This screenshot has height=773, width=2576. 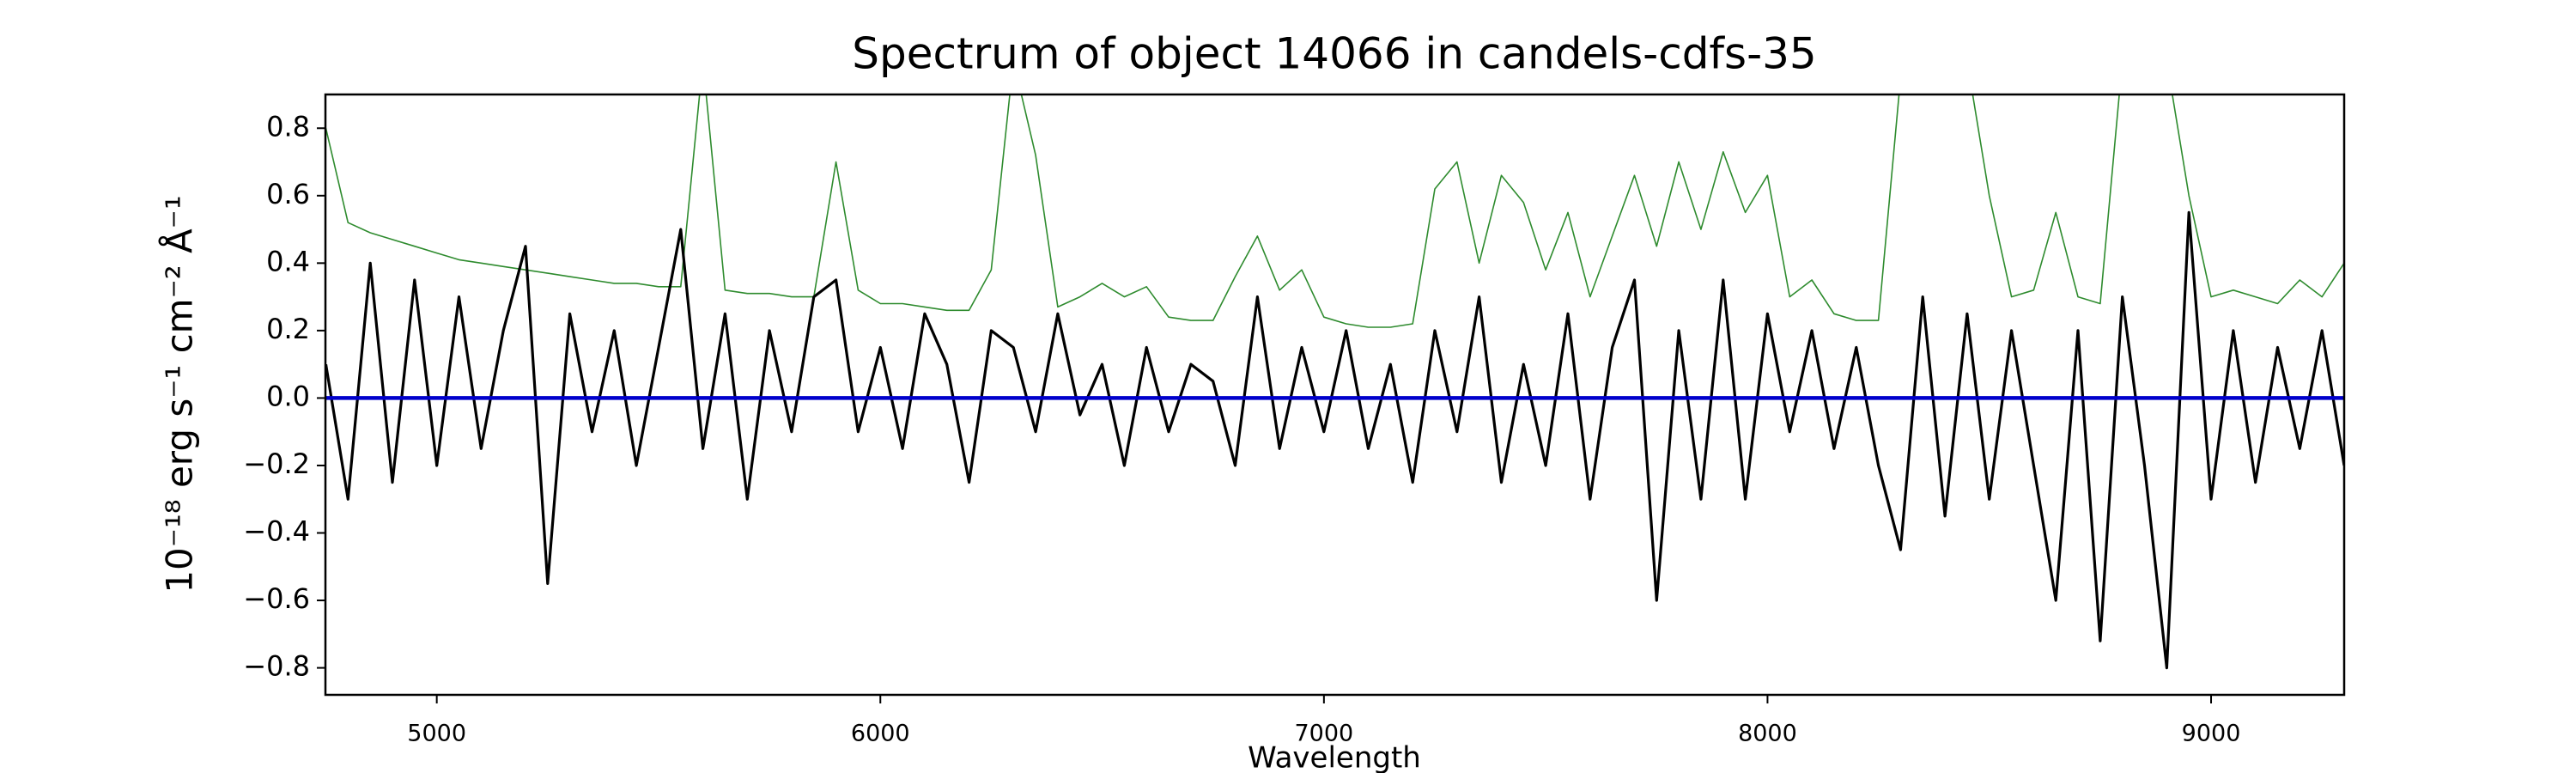 I want to click on y-tick-label: −0.4, so click(x=276, y=531).